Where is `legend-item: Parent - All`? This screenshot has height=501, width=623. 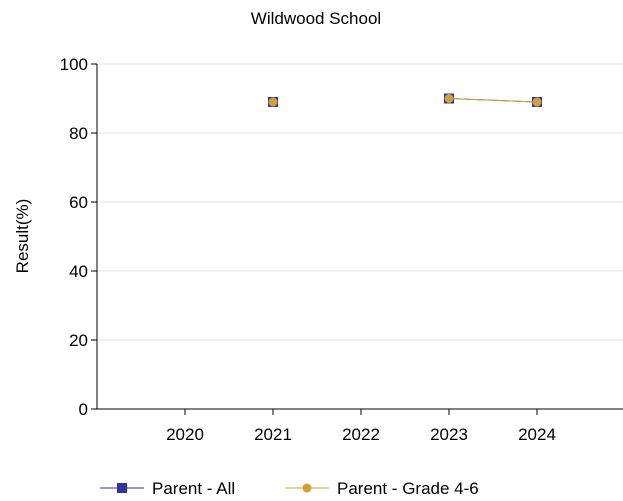 legend-item: Parent - All is located at coordinates (167, 488).